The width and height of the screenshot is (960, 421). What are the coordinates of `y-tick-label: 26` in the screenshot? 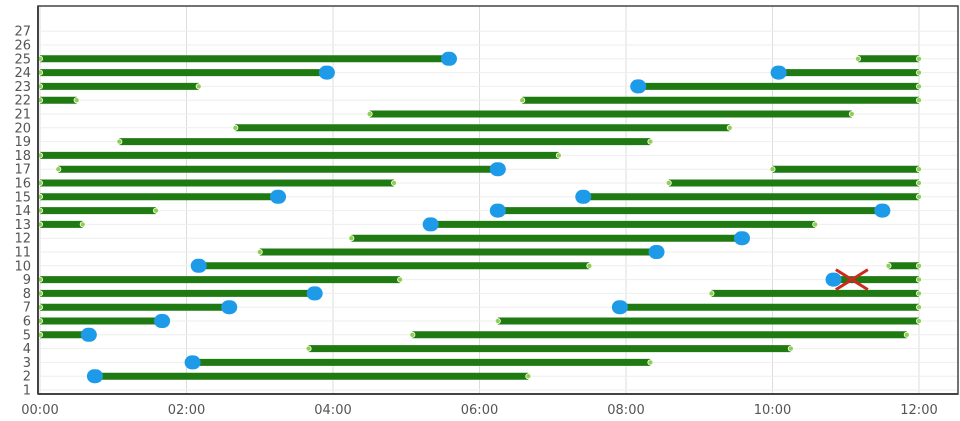 It's located at (22, 46).